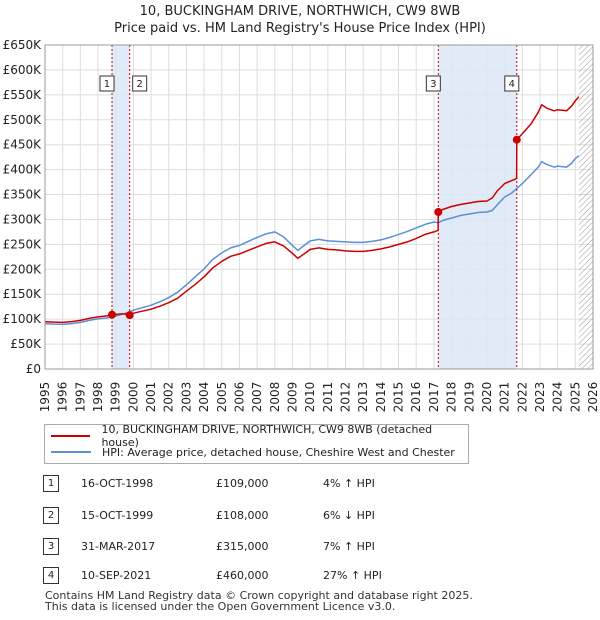 The width and height of the screenshot is (600, 620). What do you see at coordinates (45, 397) in the screenshot?
I see `x-tick-label: 1995` at bounding box center [45, 397].